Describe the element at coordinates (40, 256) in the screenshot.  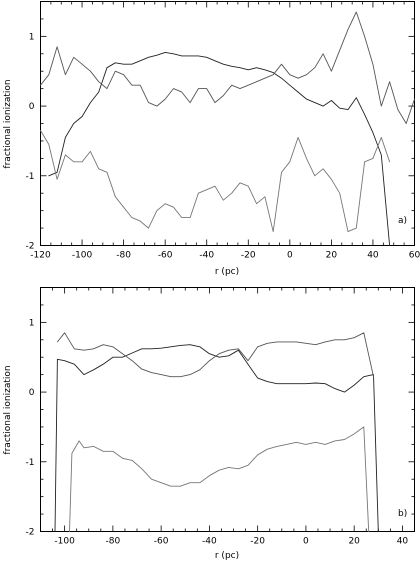
I see `x-tick-label: -120` at that location.